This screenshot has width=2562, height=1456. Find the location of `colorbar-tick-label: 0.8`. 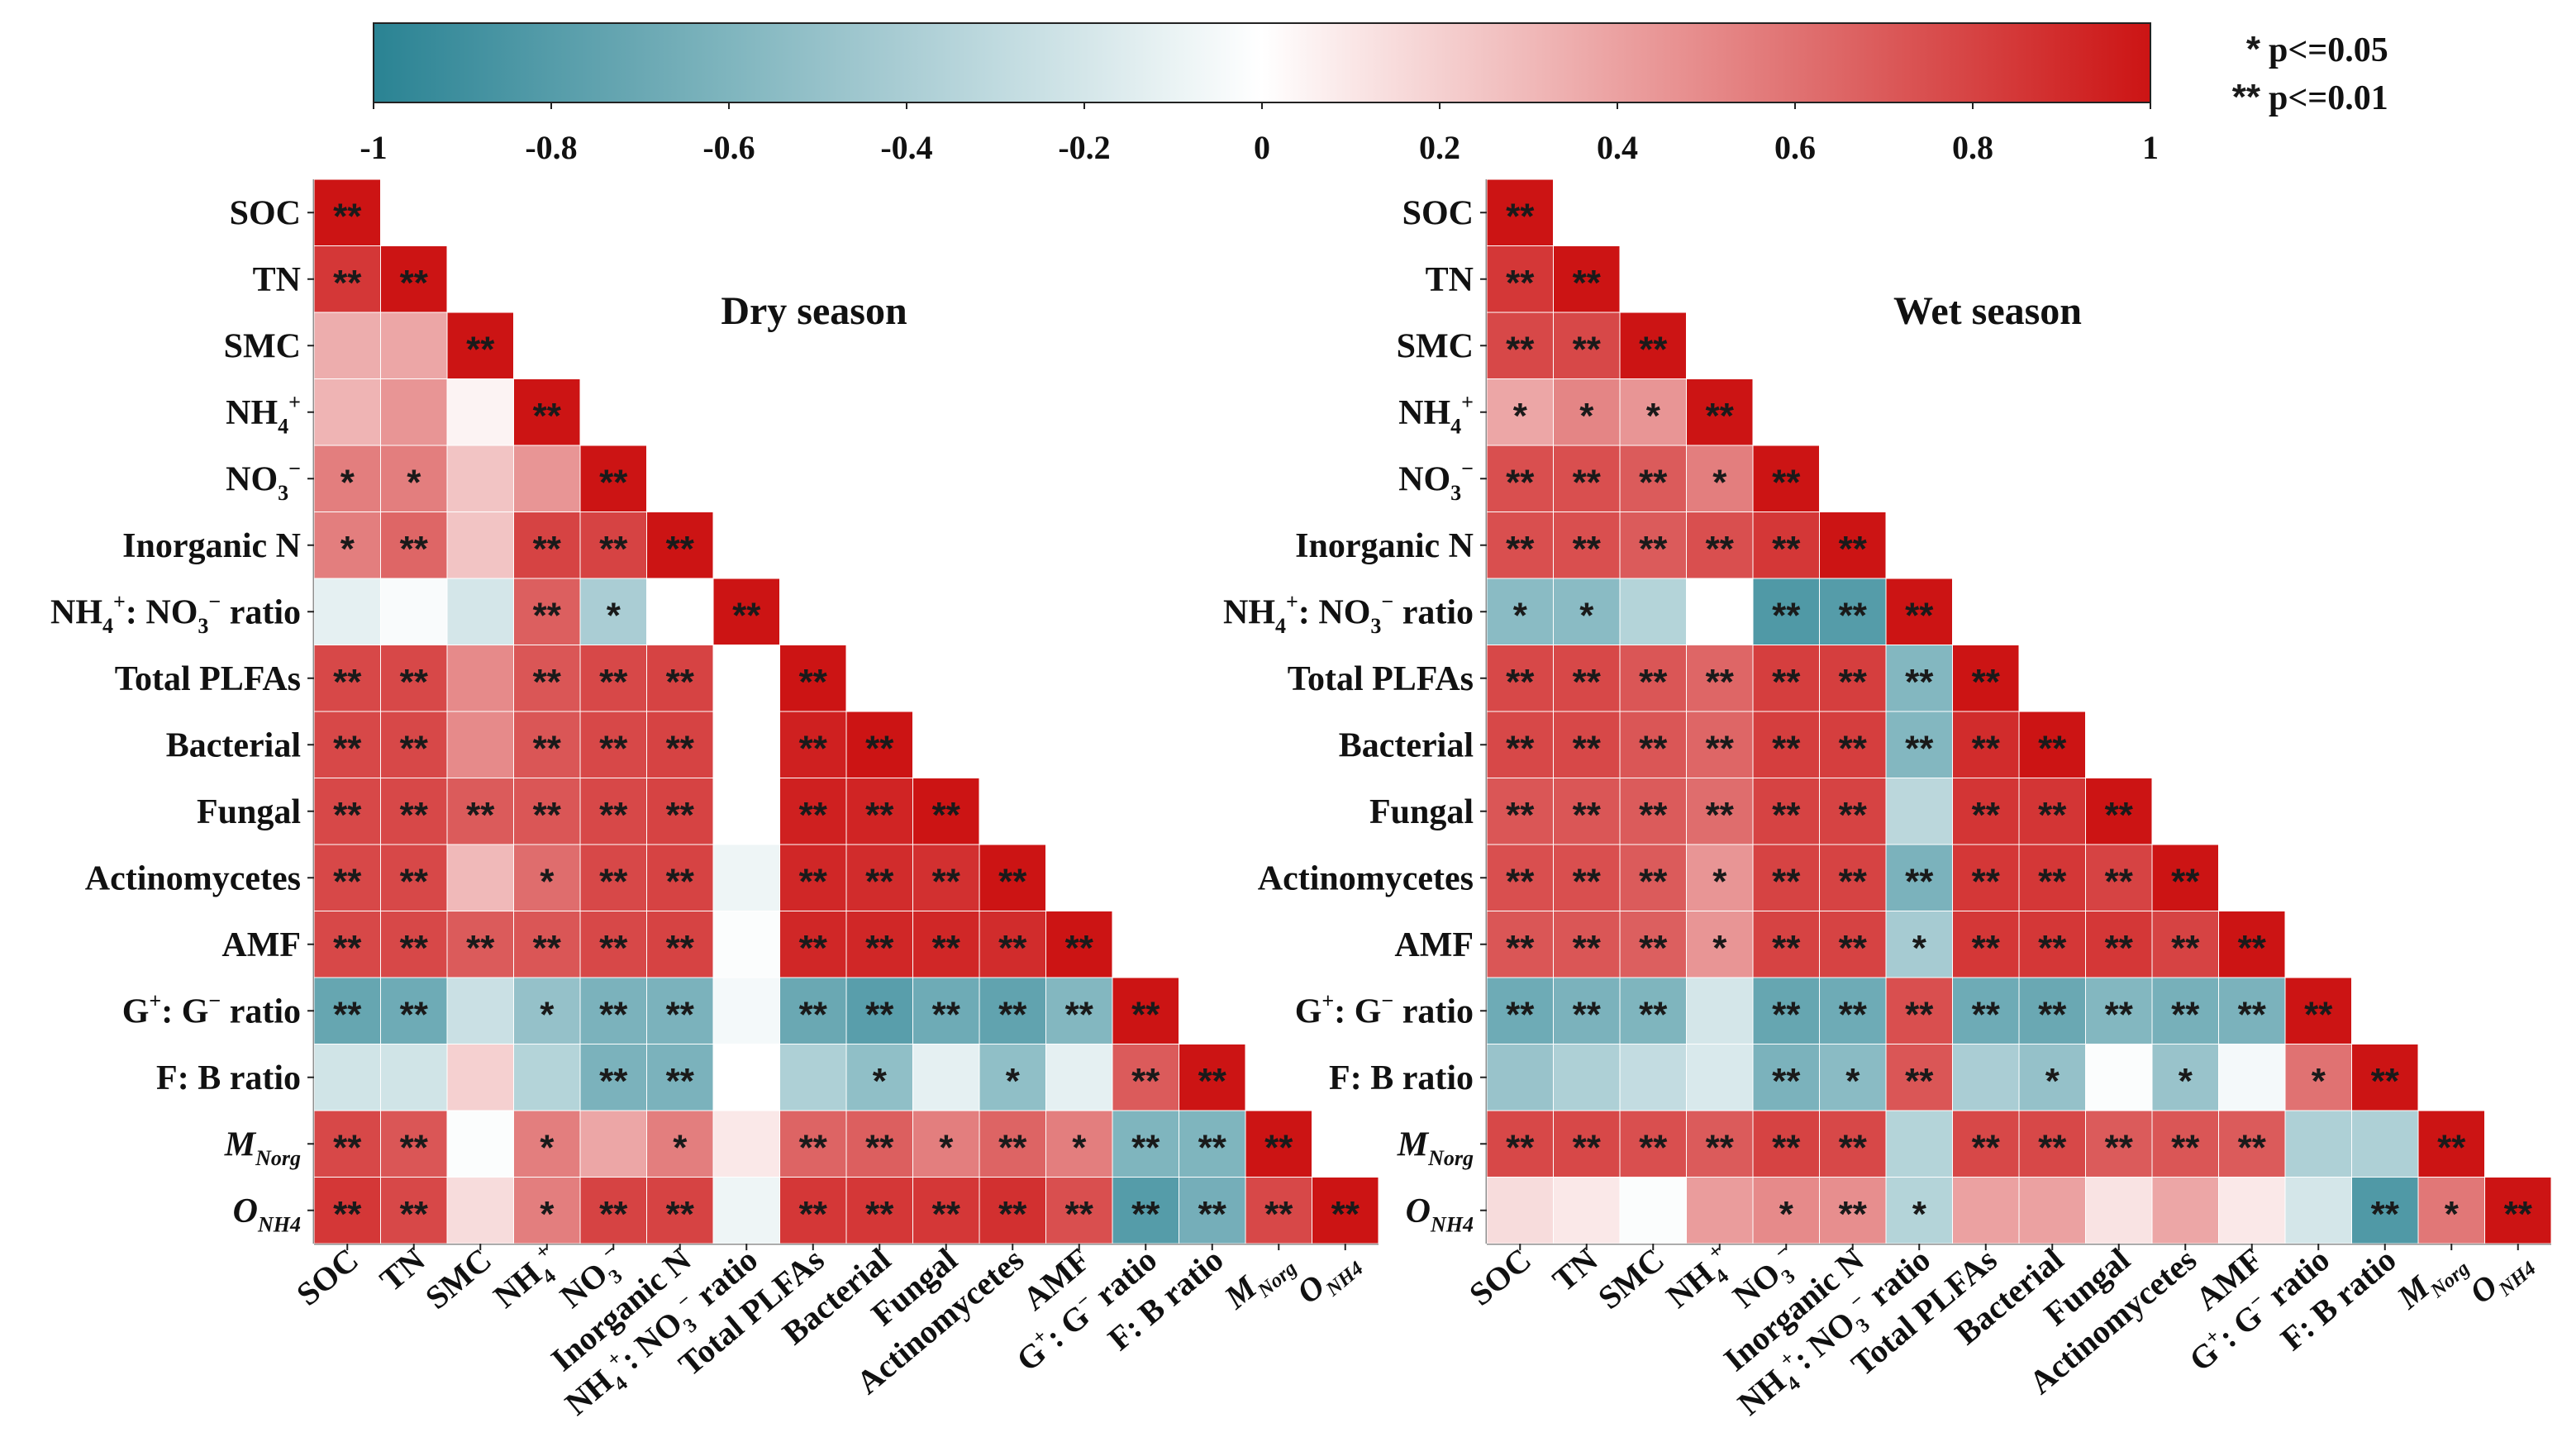

colorbar-tick-label: 0.8 is located at coordinates (1972, 147).